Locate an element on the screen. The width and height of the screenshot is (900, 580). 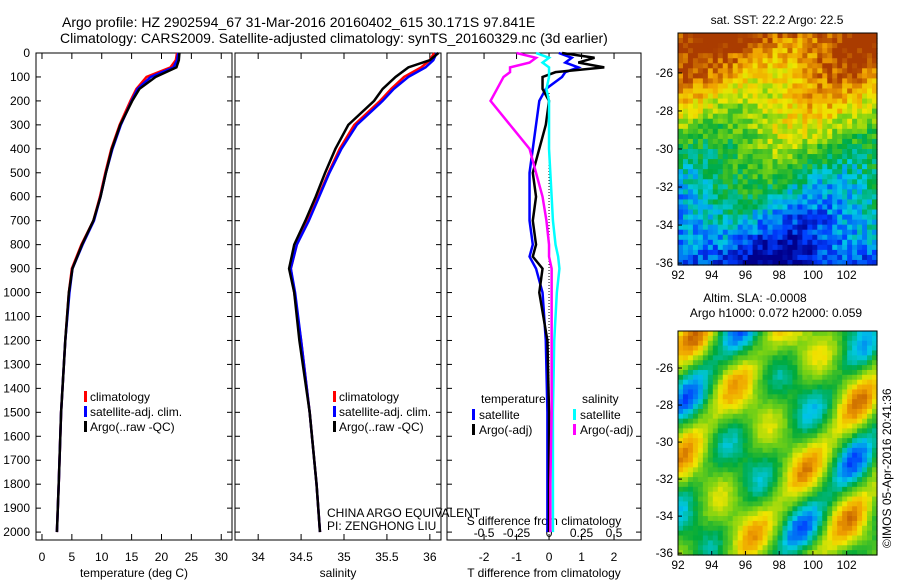
map-x-tick-label: 100 is located at coordinates (813, 565).